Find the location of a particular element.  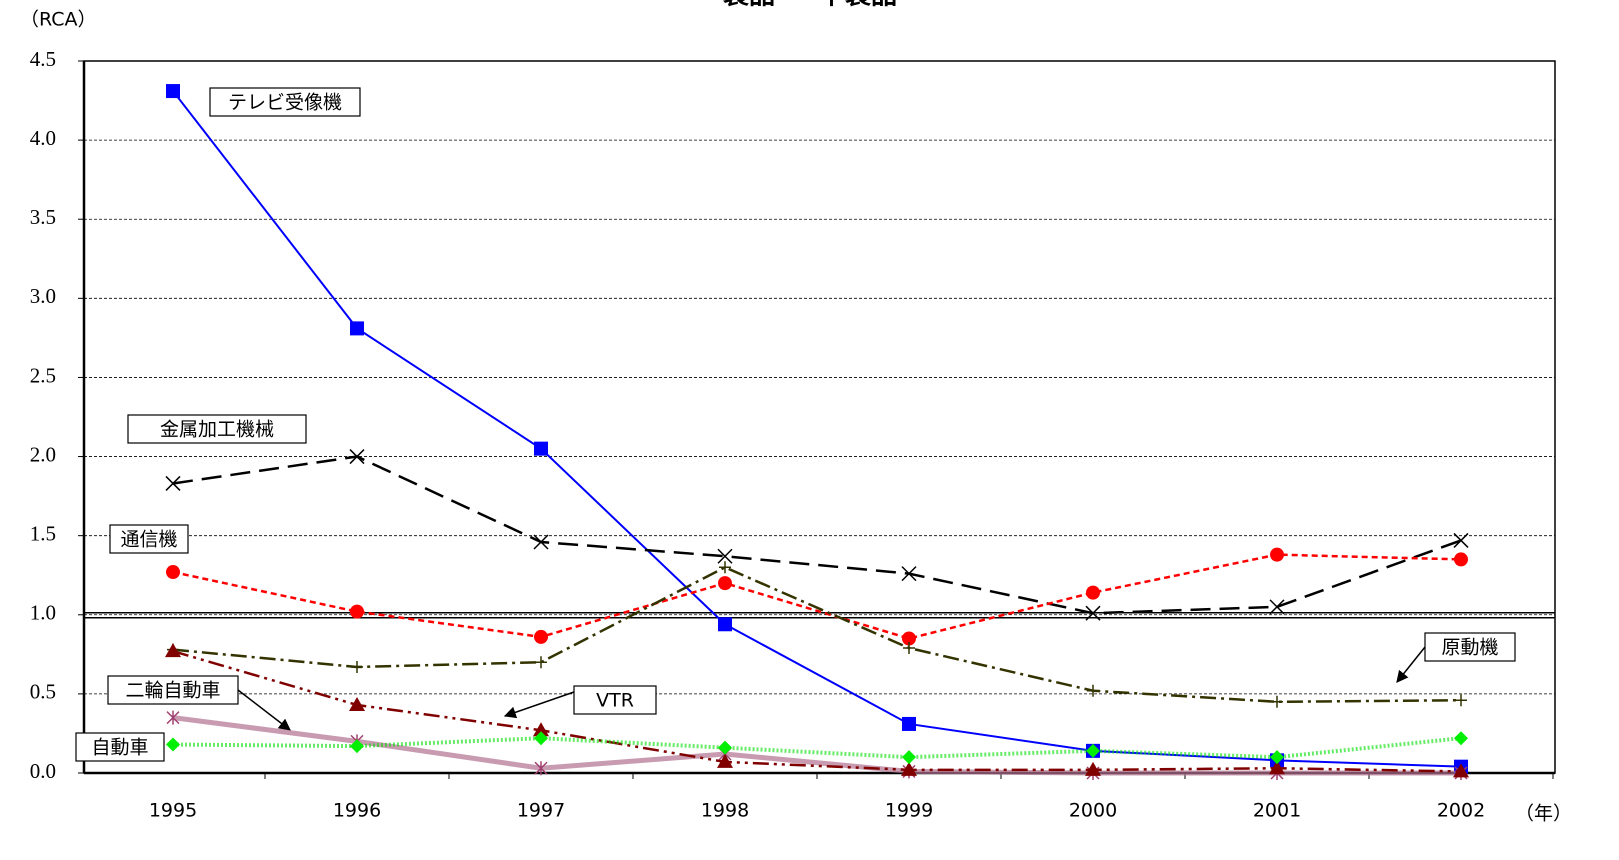

y-tick-label: 4.5 is located at coordinates (43, 59).